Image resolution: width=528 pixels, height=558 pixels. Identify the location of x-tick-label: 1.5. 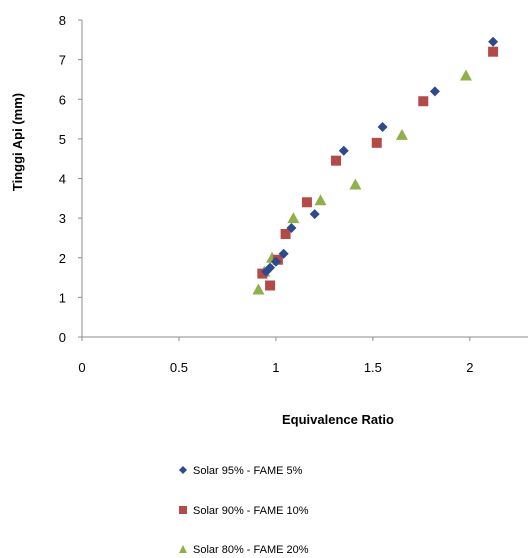
(373, 367).